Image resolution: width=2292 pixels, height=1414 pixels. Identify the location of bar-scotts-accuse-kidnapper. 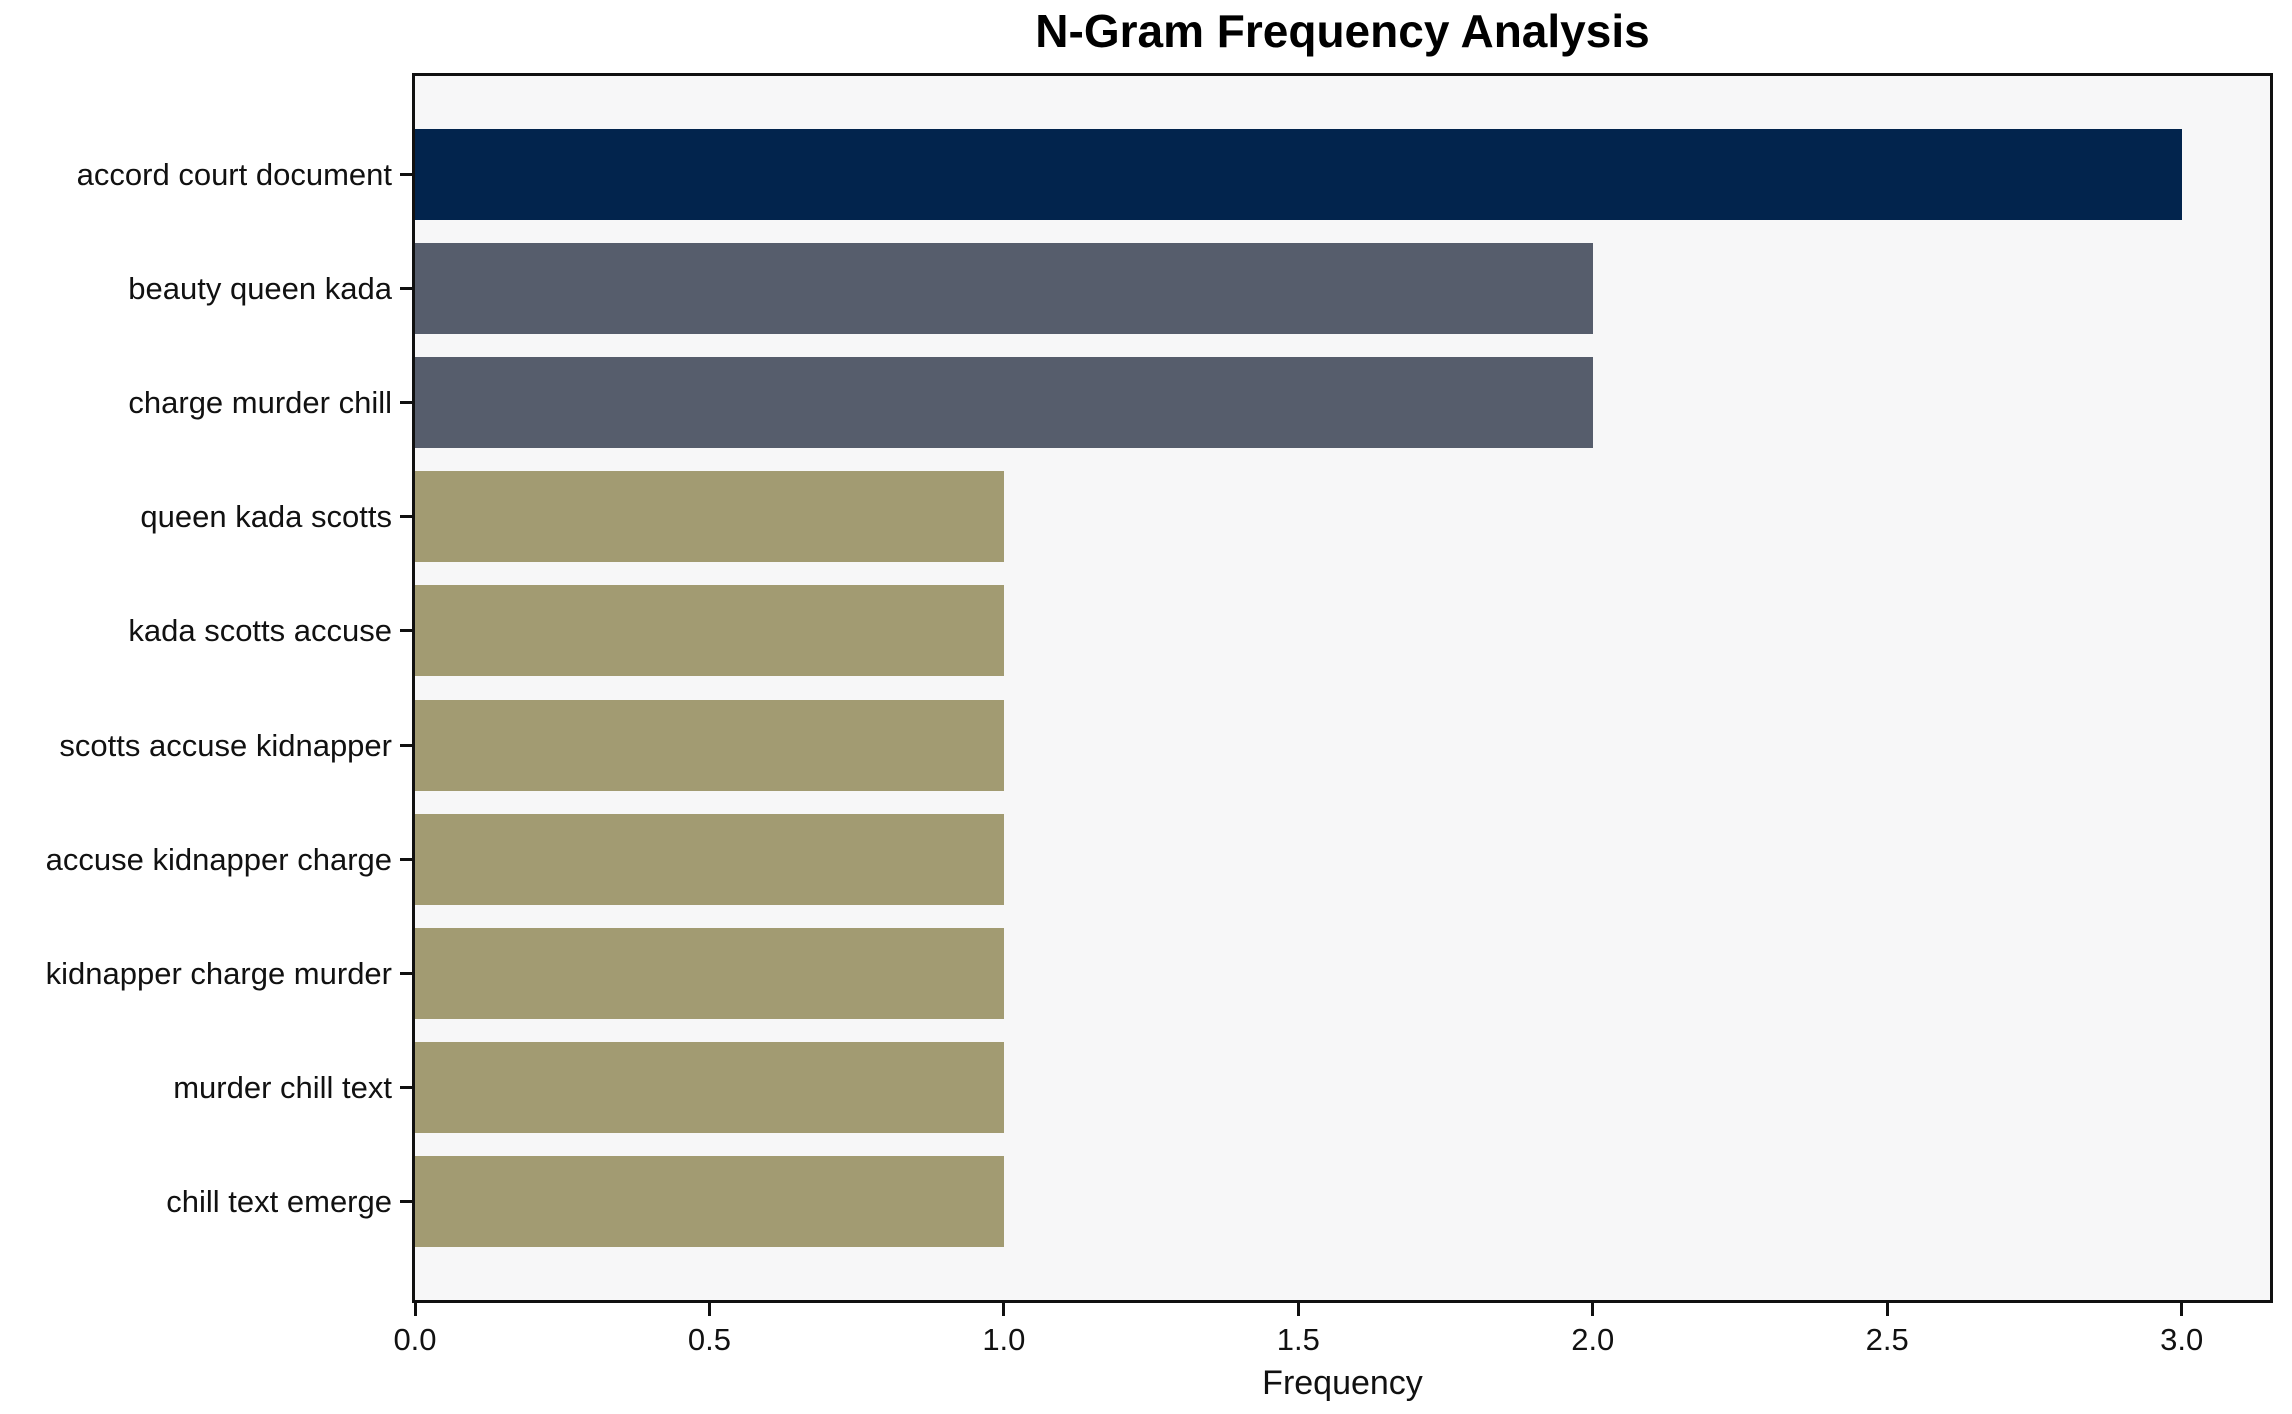
(709, 745).